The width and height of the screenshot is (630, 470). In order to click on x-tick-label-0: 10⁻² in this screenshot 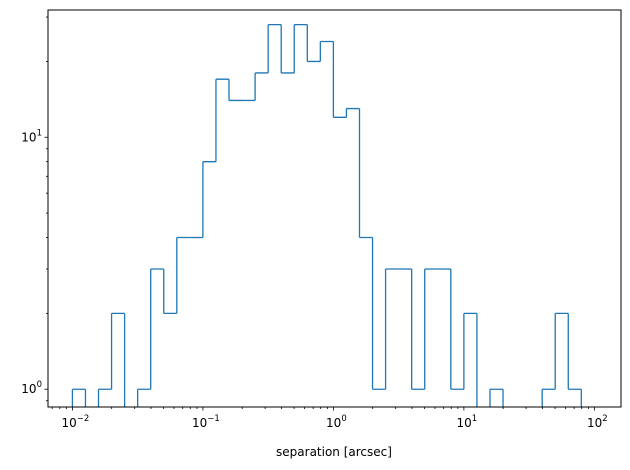, I will do `click(76, 422)`.